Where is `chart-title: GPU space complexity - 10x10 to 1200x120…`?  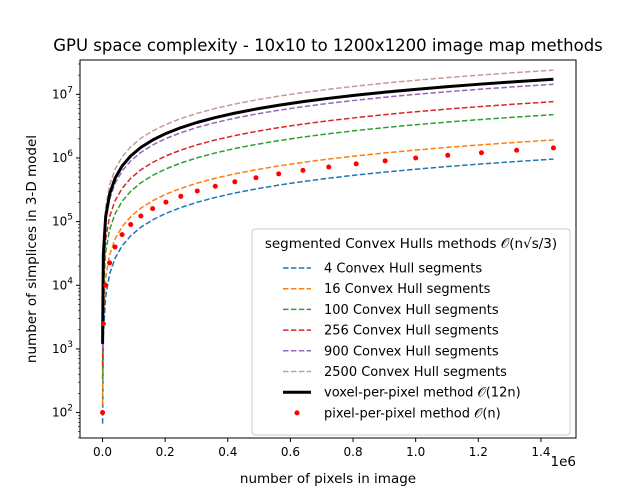
chart-title: GPU space complexity - 10x10 to 1200x120… is located at coordinates (328, 45).